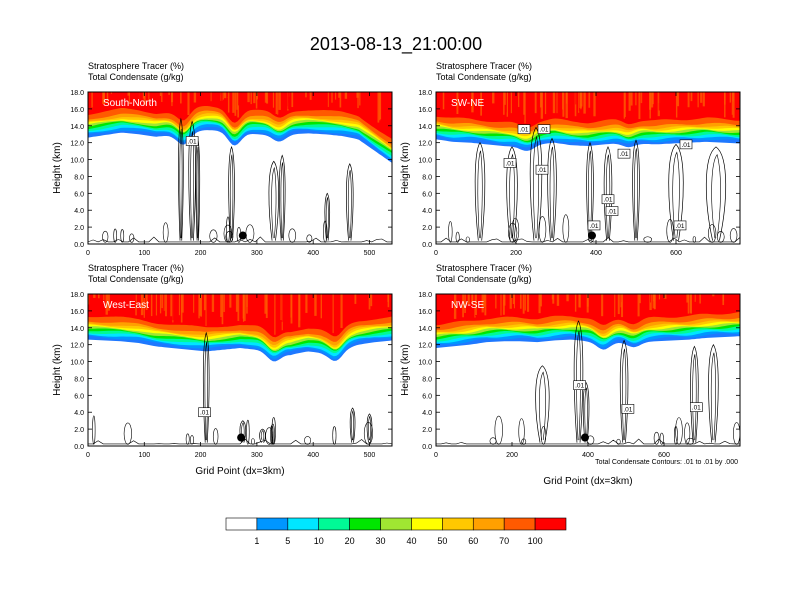 This screenshot has width=792, height=612. Describe the element at coordinates (467, 103) in the screenshot. I see `panel-name: SW-NE` at that location.